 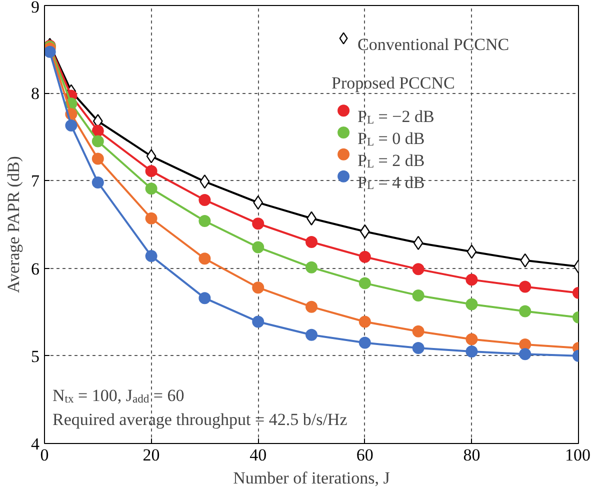 What do you see at coordinates (35, 8) in the screenshot?
I see `y-tick-label: 9` at bounding box center [35, 8].